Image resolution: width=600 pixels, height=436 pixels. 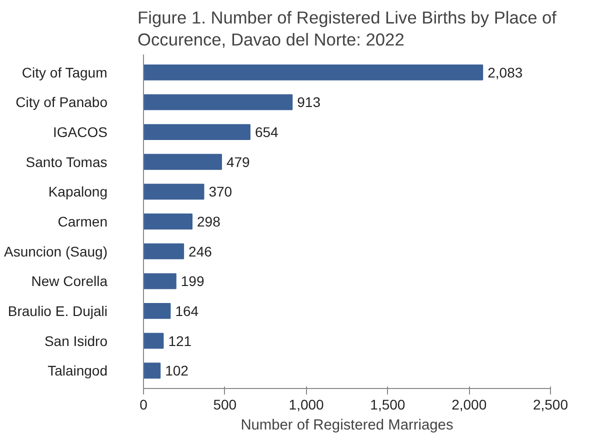 What do you see at coordinates (347, 29) in the screenshot?
I see `chart-title: Figure 1. Number of Registered Live Births by Place of Occurence, Davao del Norte: 2022` at bounding box center [347, 29].